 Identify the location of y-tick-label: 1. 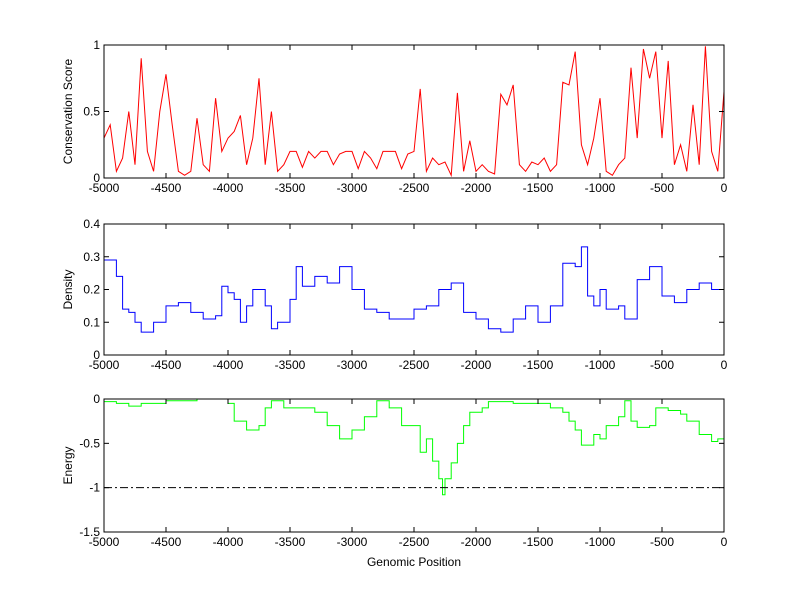
(96, 45).